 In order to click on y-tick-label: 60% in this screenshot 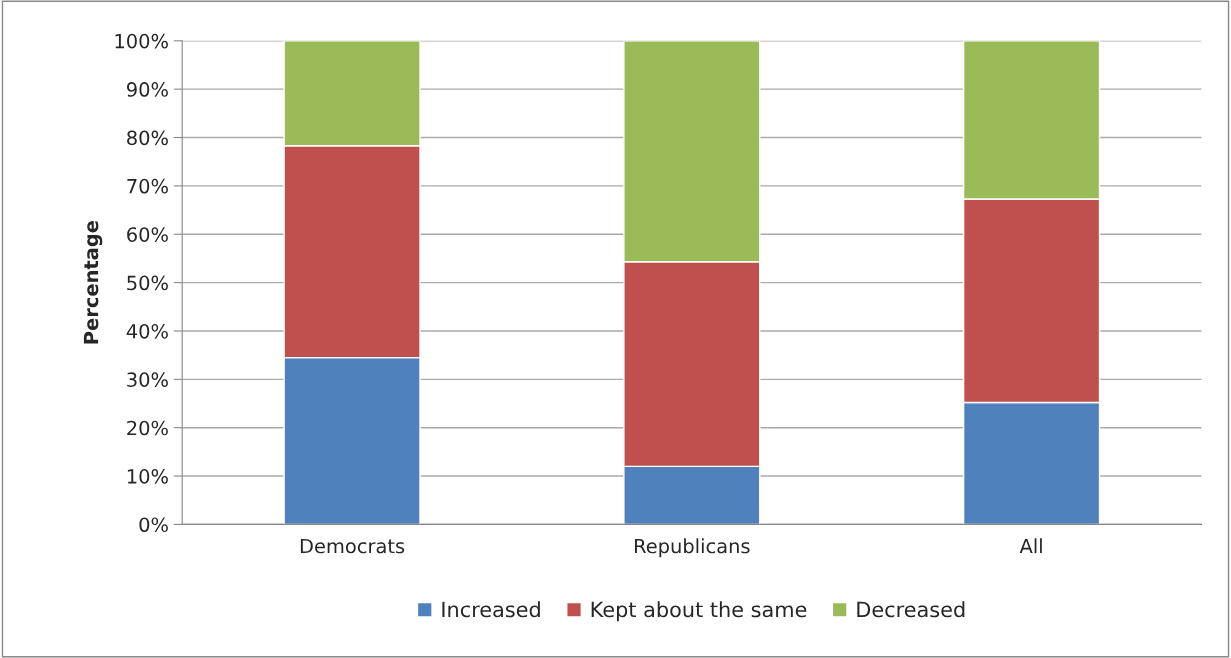, I will do `click(147, 234)`.